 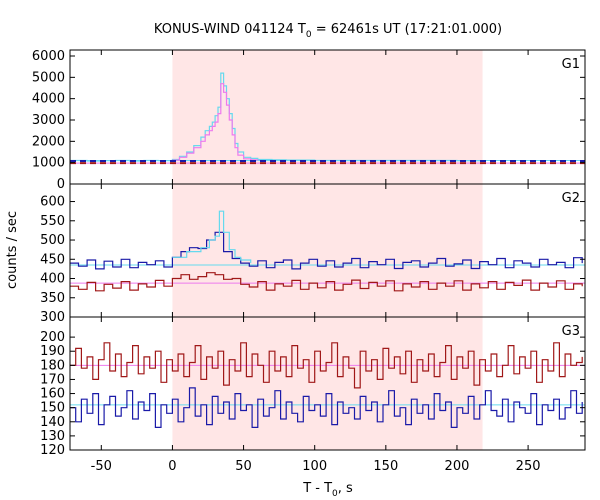 I want to click on y-tick-label: 120, so click(x=52, y=450).